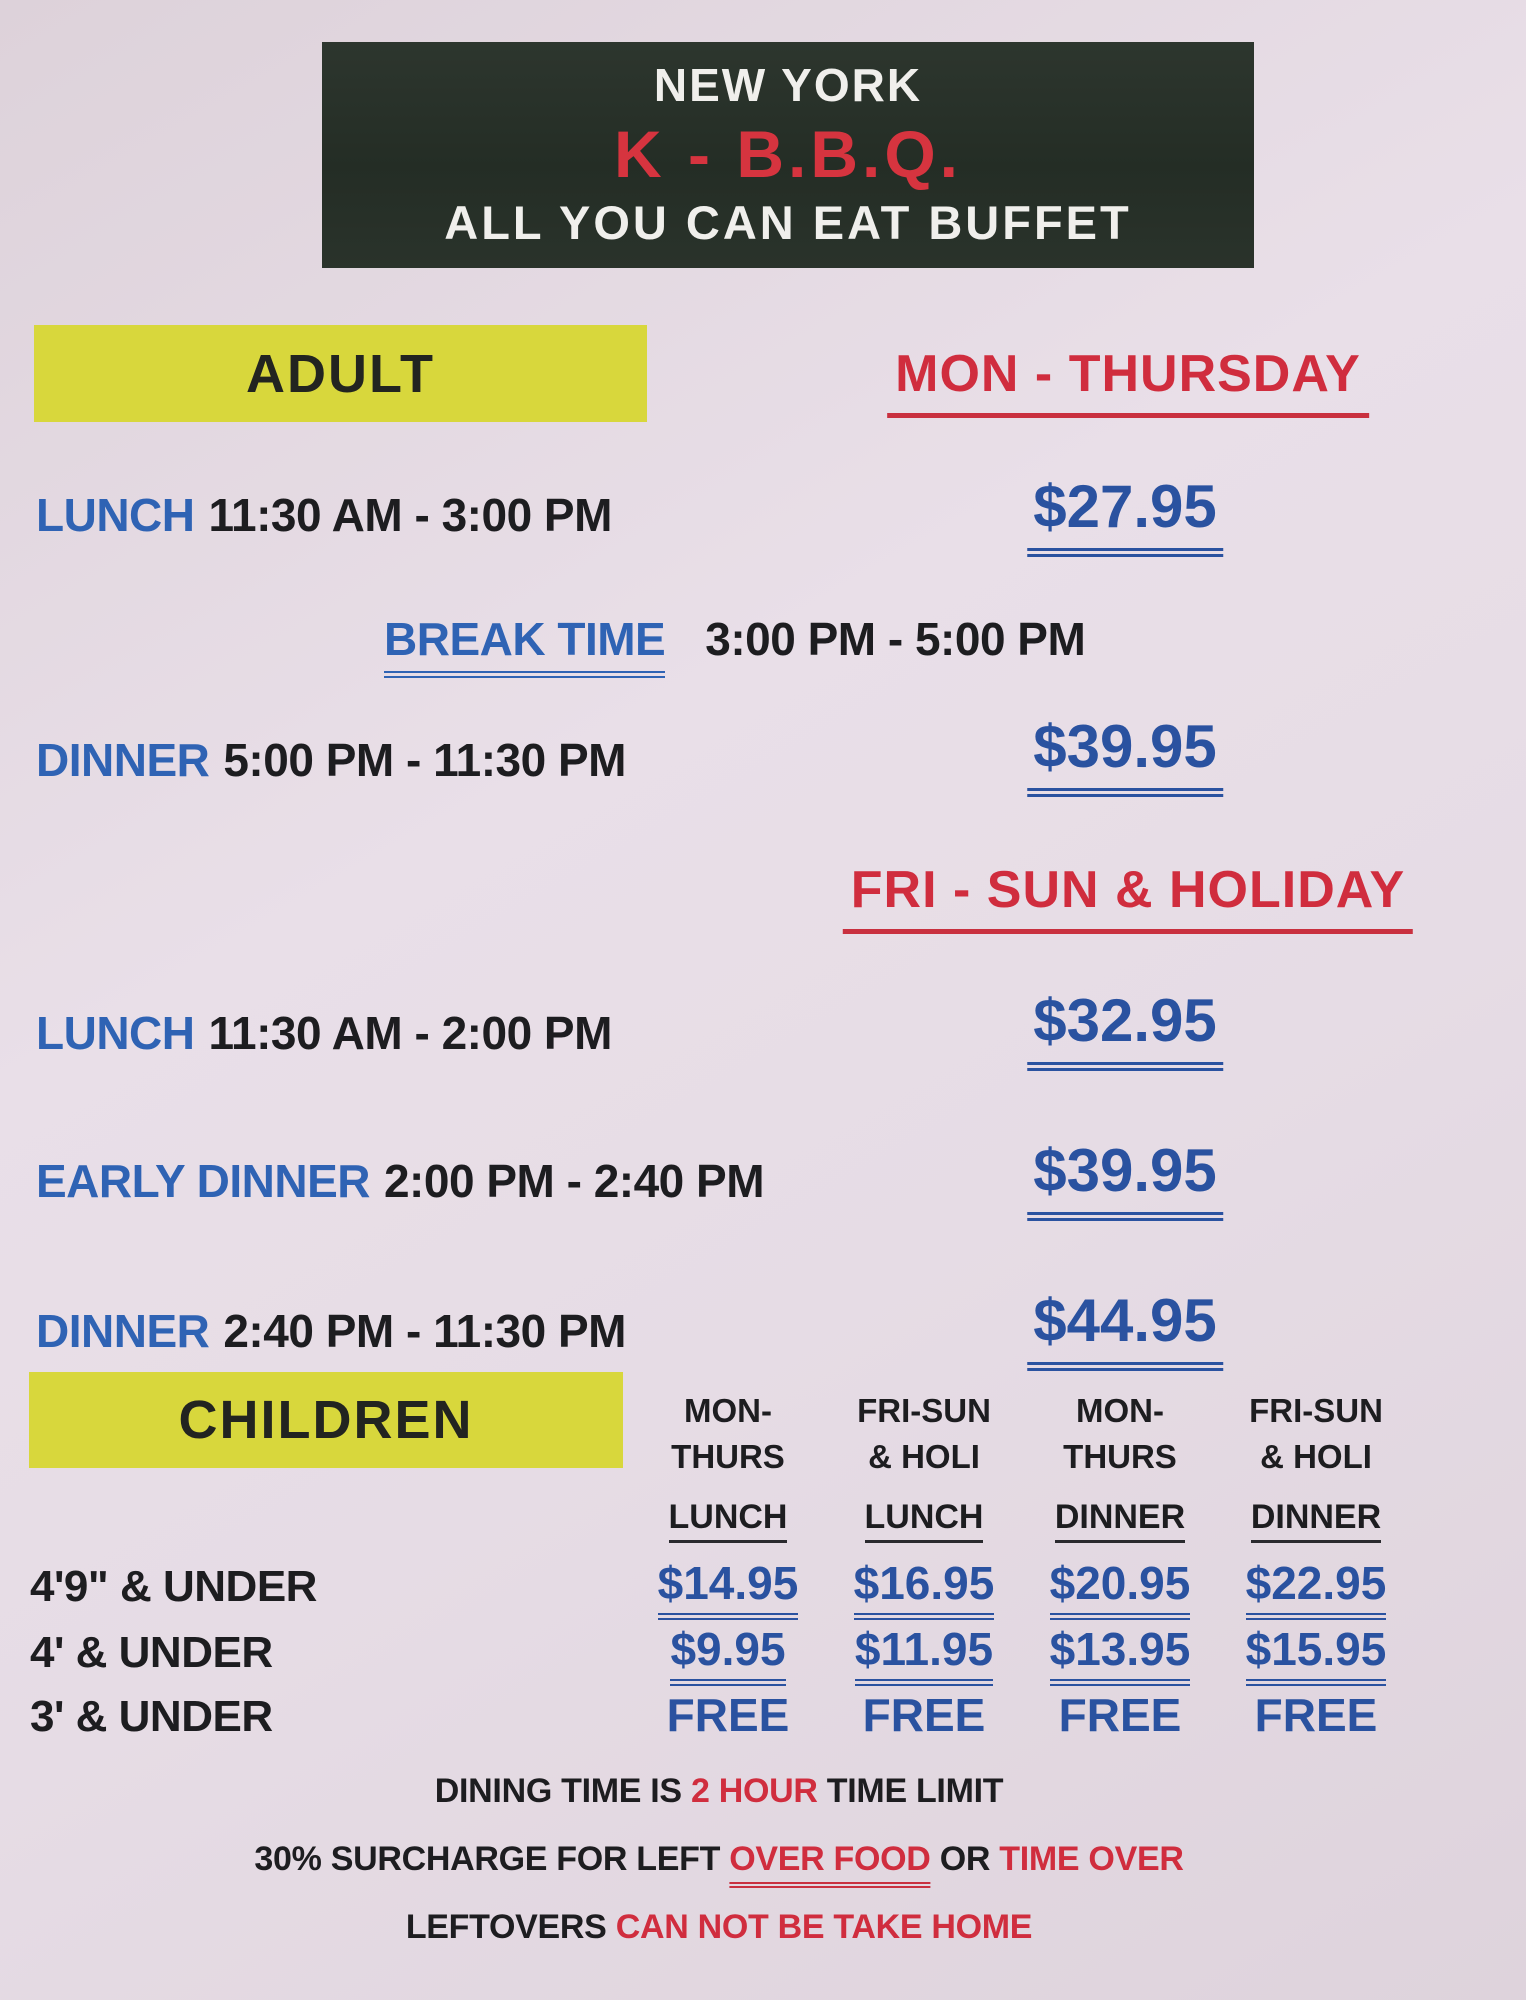  What do you see at coordinates (1120, 1654) in the screenshot?
I see `children-price: $13.95` at bounding box center [1120, 1654].